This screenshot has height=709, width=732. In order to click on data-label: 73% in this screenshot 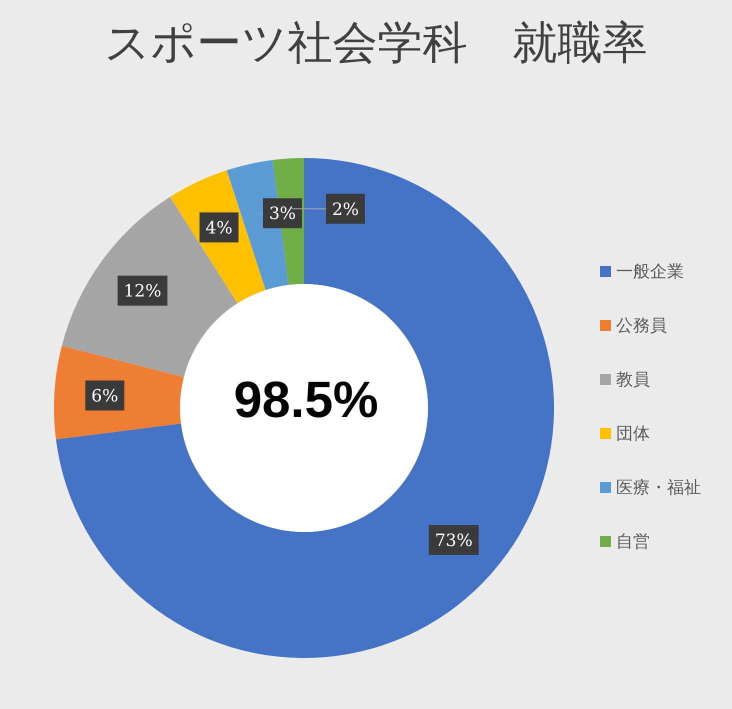, I will do `click(453, 541)`.